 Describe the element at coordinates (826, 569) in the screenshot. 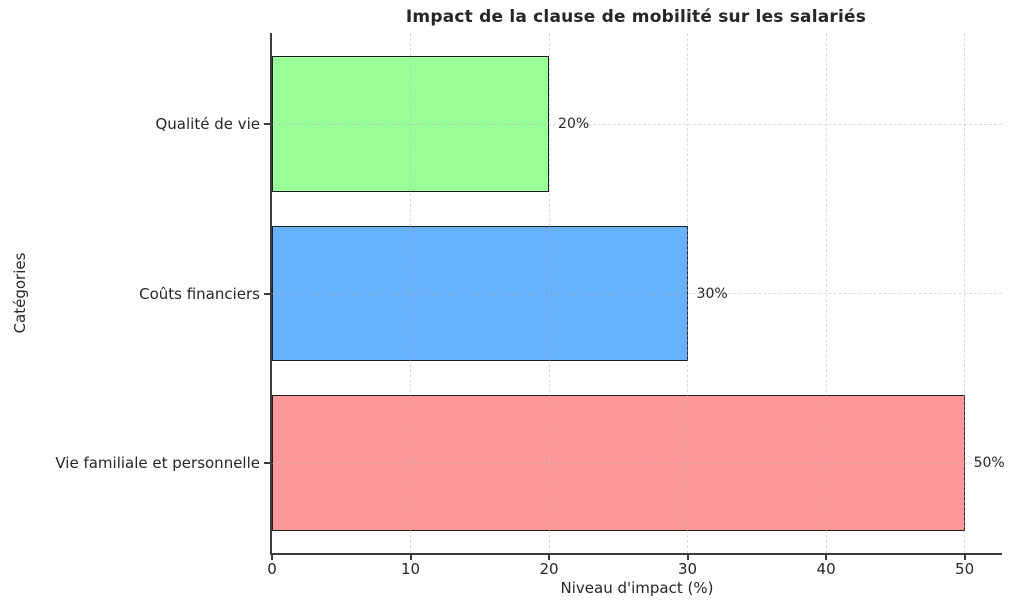

I see `x-tick-label: 40` at that location.